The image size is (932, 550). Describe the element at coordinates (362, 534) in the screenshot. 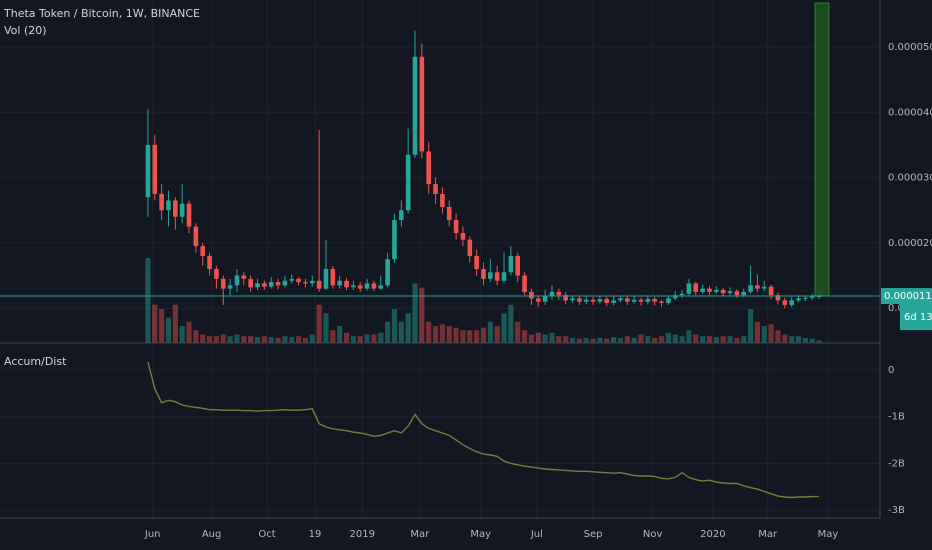

I see `x-tick-label: 2019` at that location.